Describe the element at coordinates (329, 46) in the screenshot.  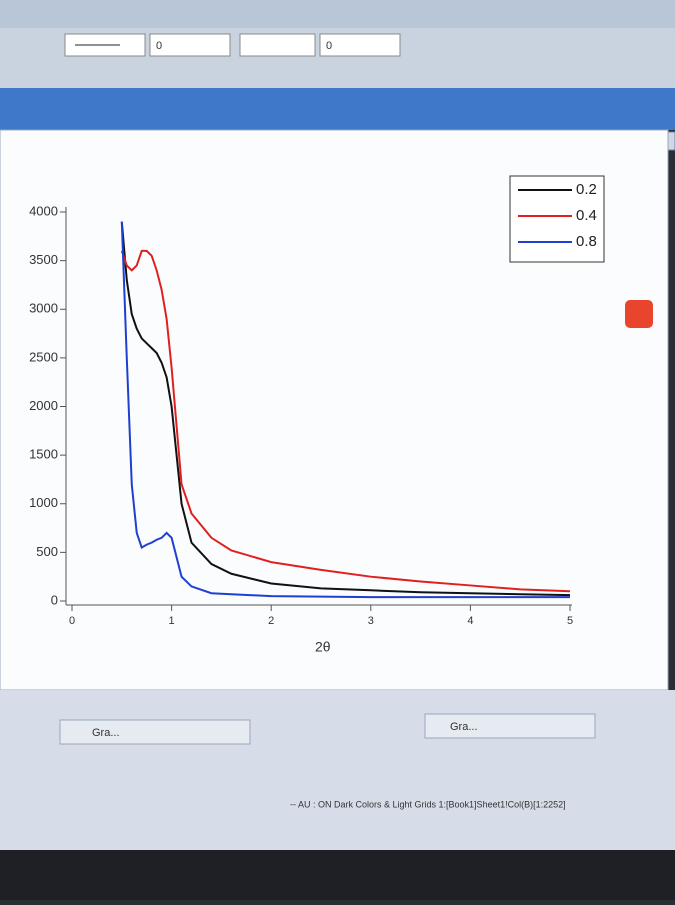
I see `border-text: 0` at that location.